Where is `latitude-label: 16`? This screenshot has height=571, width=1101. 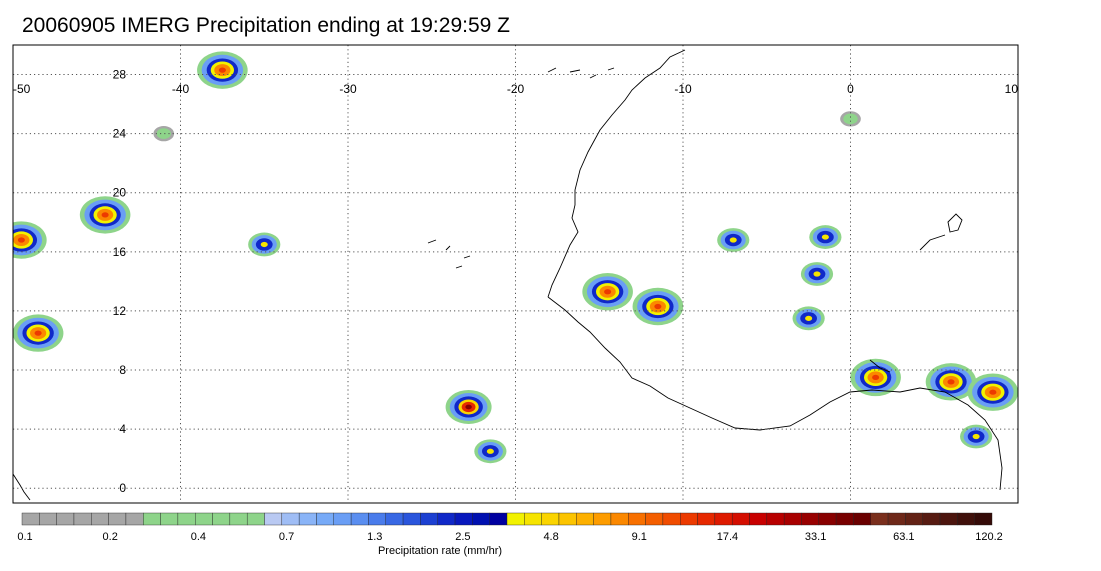
latitude-label: 16 is located at coordinates (120, 252).